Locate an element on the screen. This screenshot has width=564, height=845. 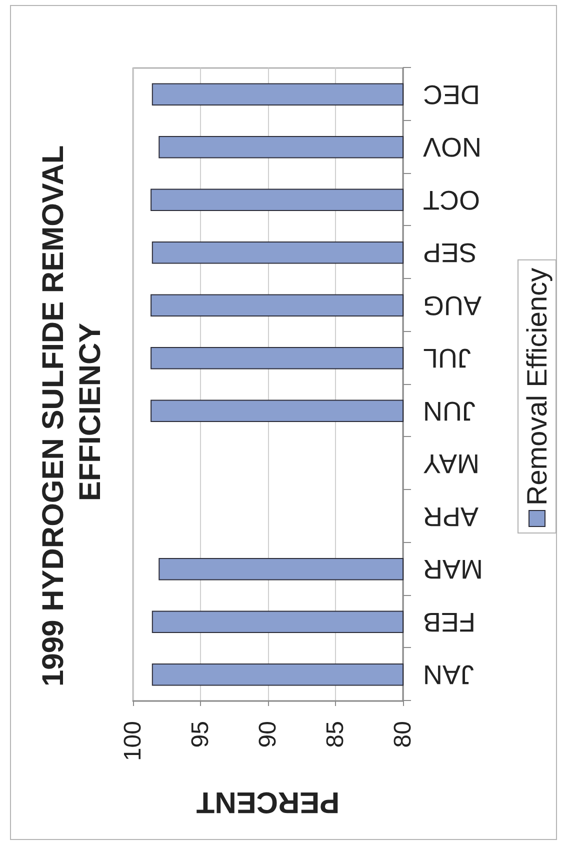
y-tick-label: DEC is located at coordinates (451, 94).